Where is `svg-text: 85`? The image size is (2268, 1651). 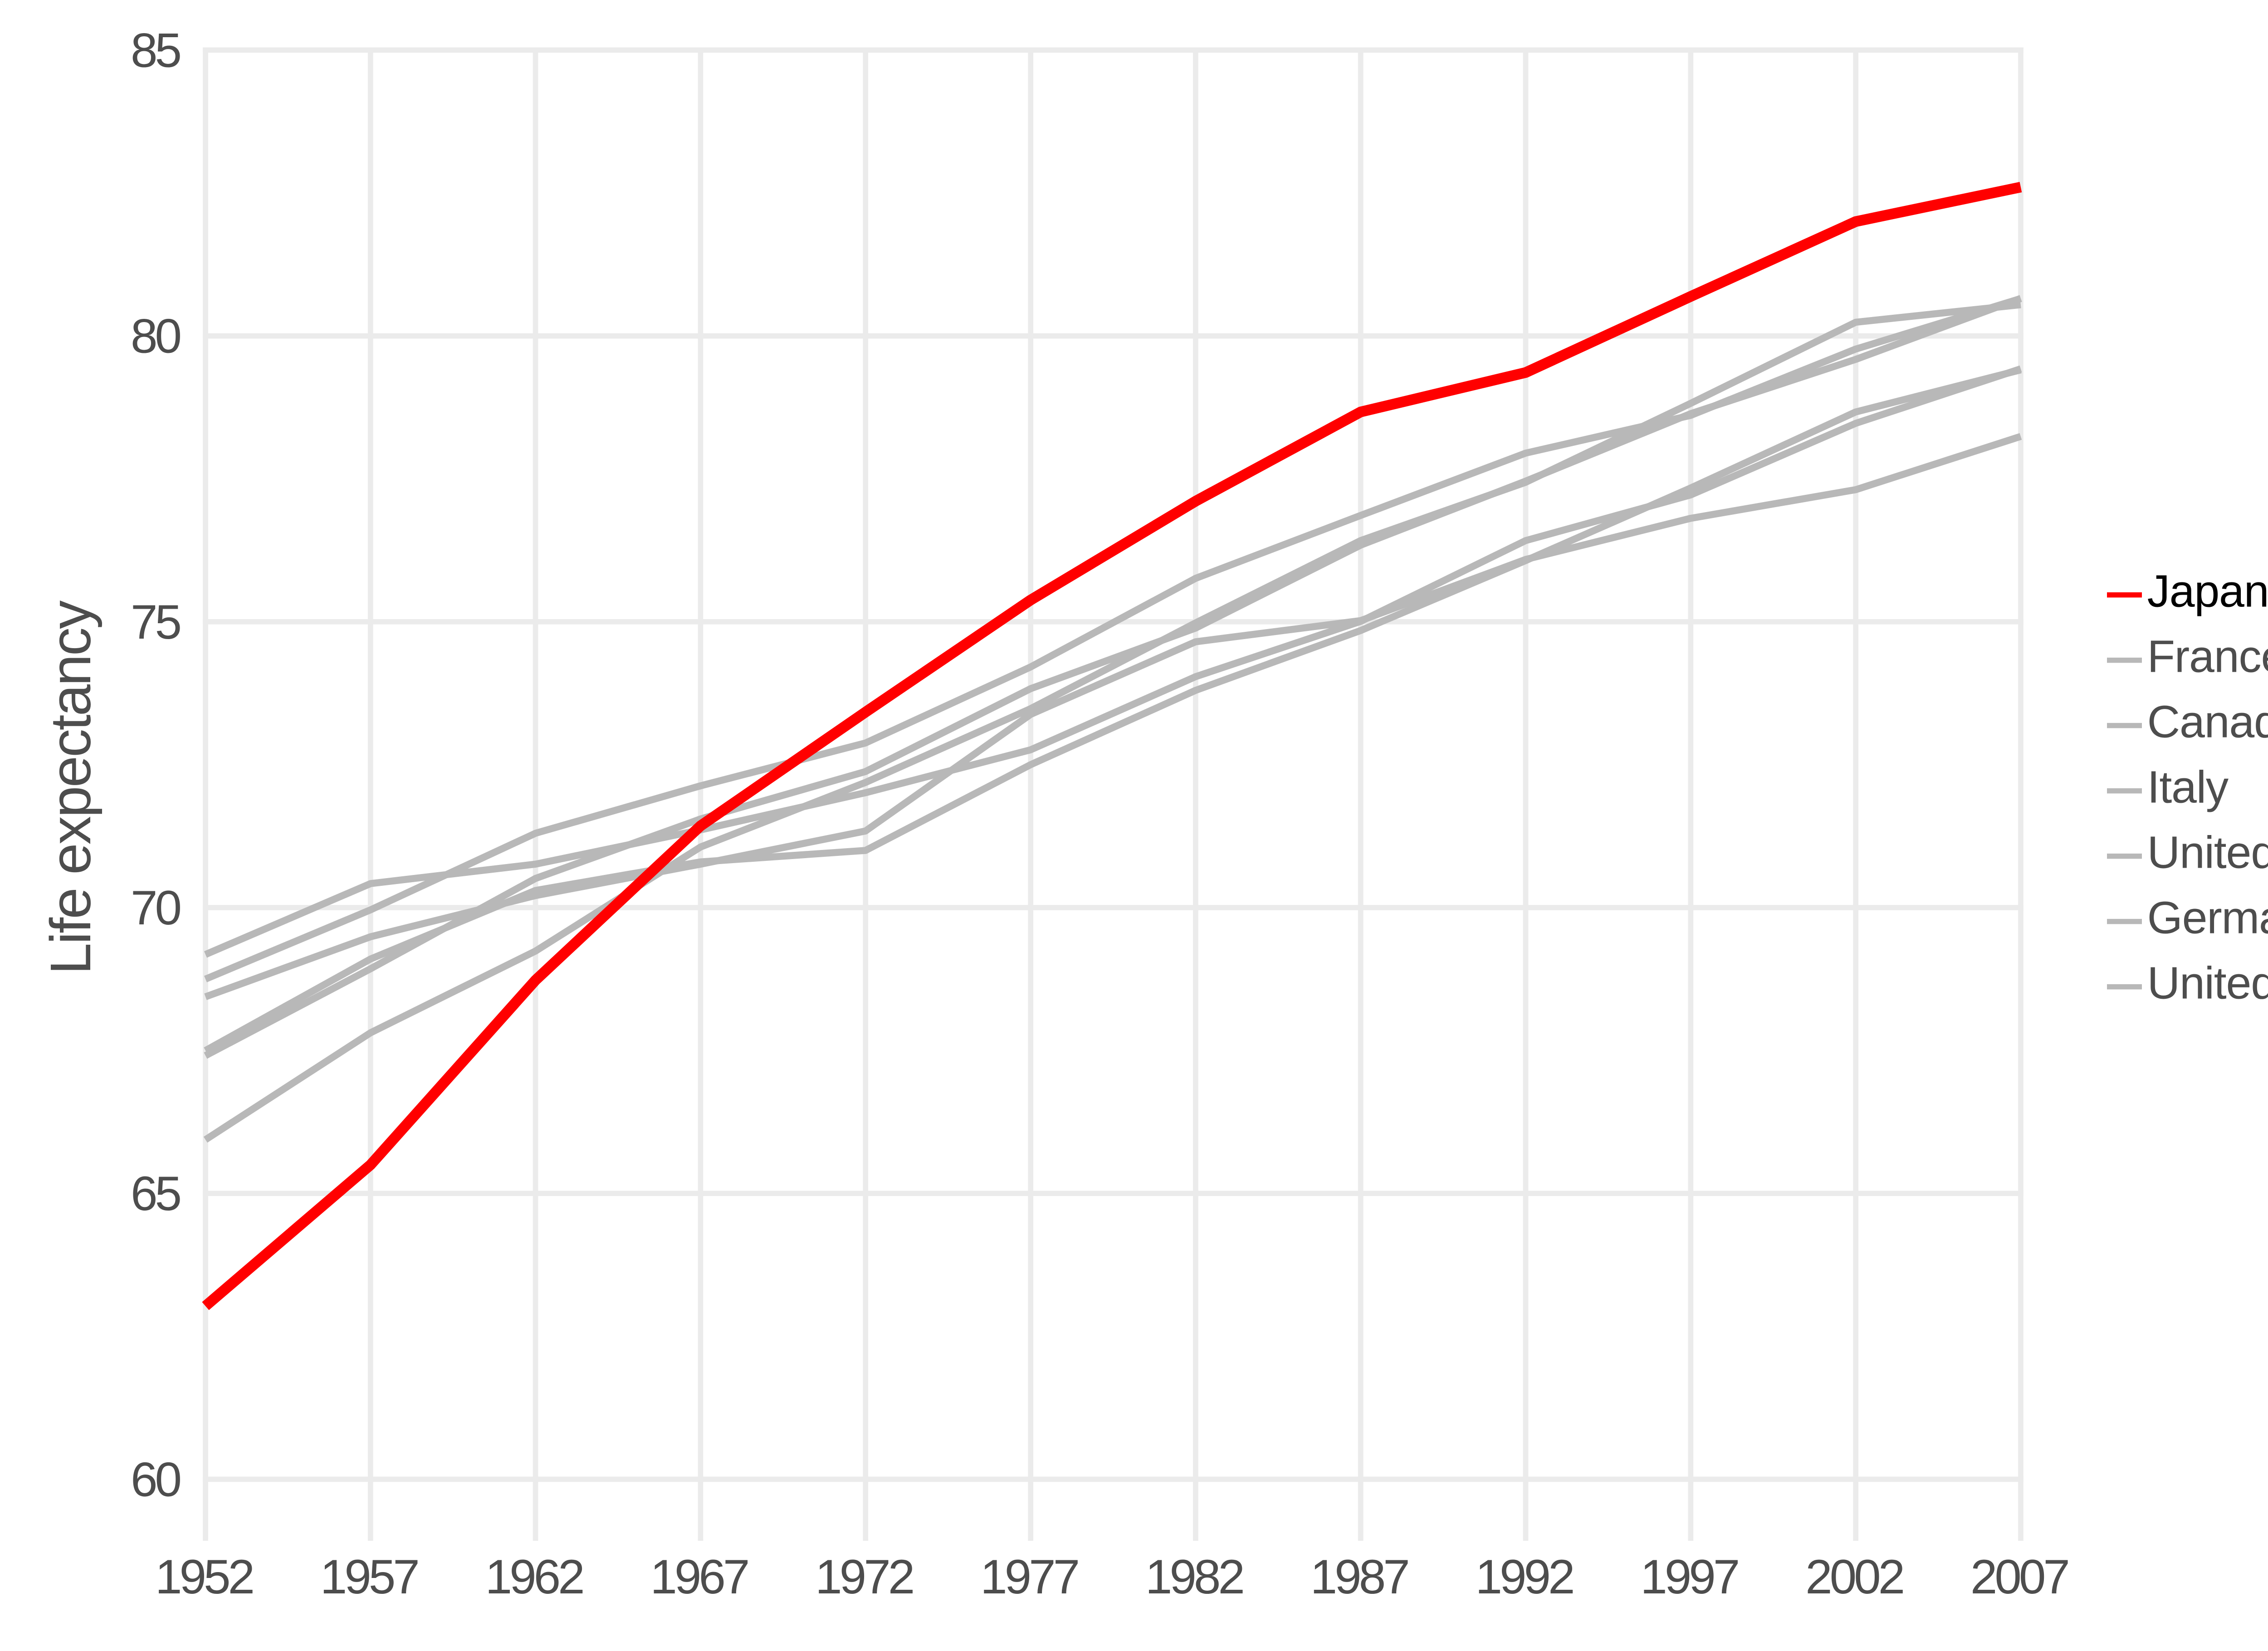
svg-text: 85 is located at coordinates (156, 50).